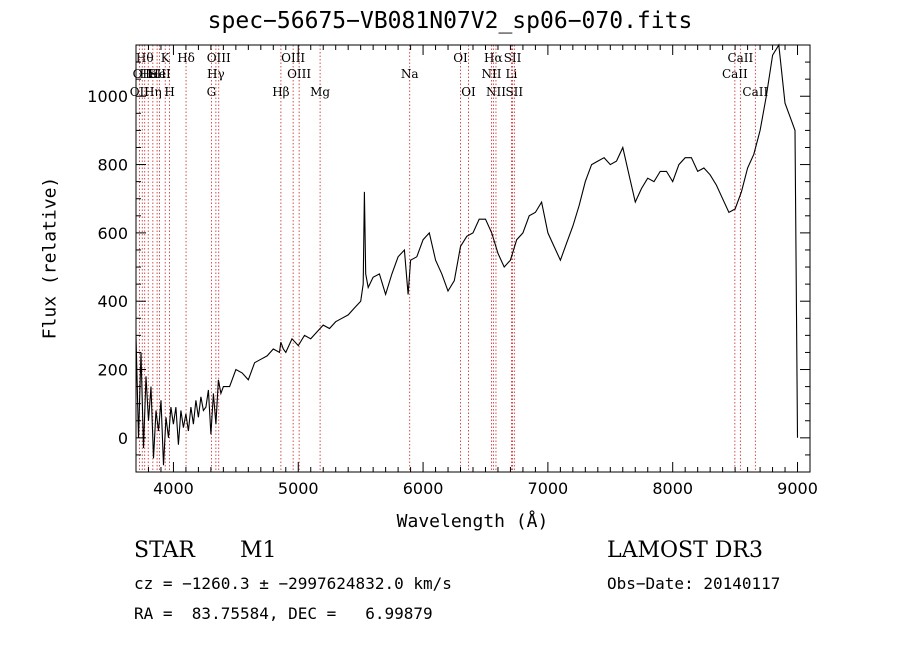 The height and width of the screenshot is (649, 900). What do you see at coordinates (735, 74) in the screenshot?
I see `line-label-26: CaII` at bounding box center [735, 74].